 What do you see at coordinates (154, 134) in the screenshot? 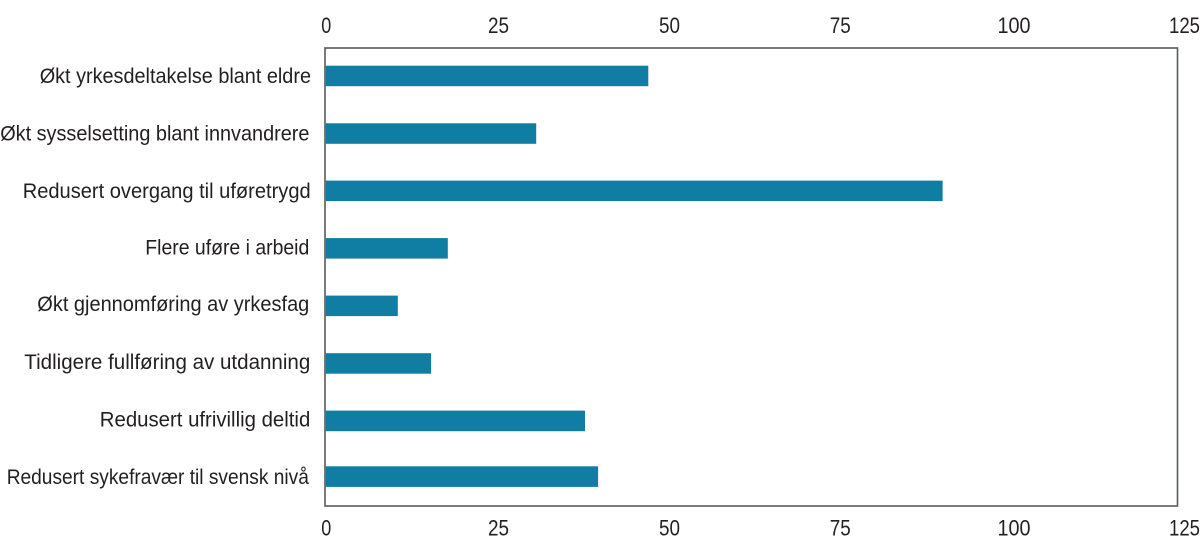
I see `svg-text:Økt sysselsetting blant innvan: Økt sysselsetting blant innvandrere` at bounding box center [154, 134].